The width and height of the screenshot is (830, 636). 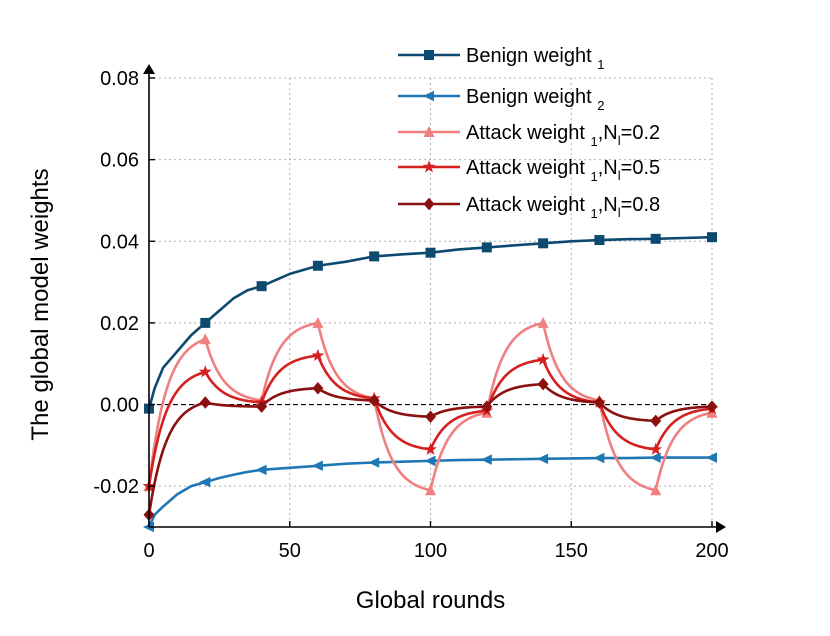 I want to click on legend-entry: Attack weight 1,Nl=0.2, so click(x=529, y=135).